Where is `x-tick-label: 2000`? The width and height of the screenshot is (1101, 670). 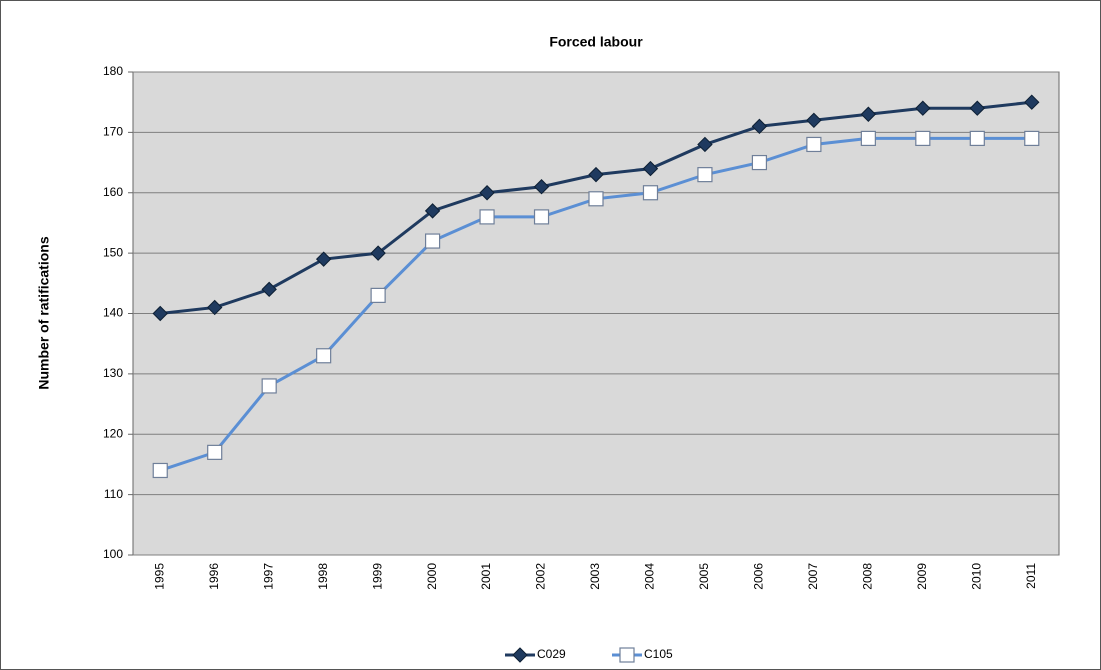 x-tick-label: 2000 is located at coordinates (432, 576).